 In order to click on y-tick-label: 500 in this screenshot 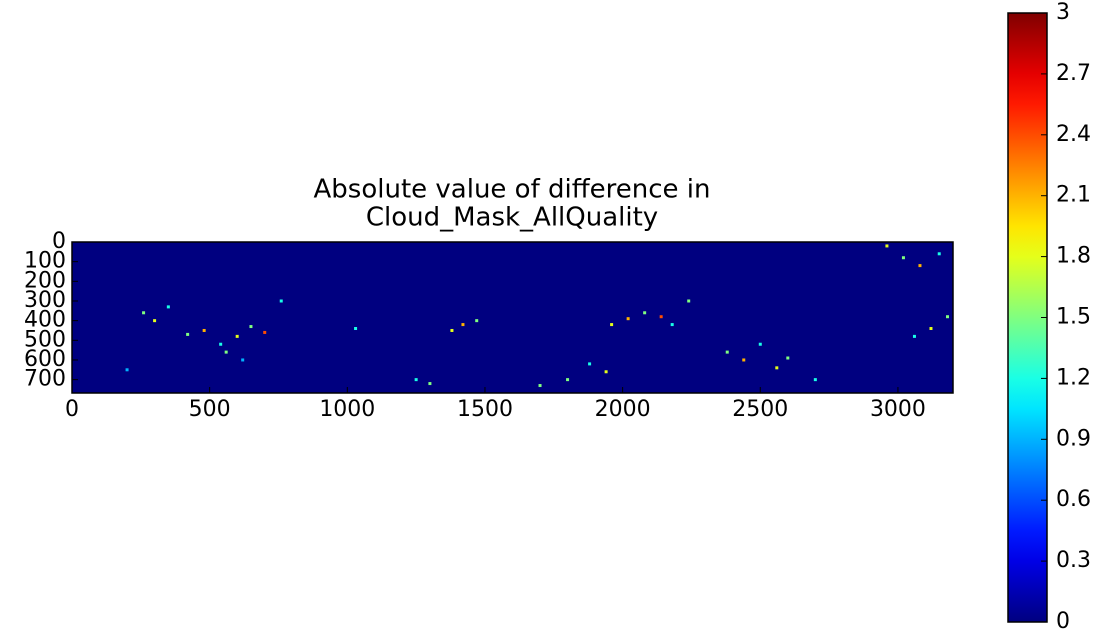, I will do `click(45, 339)`.